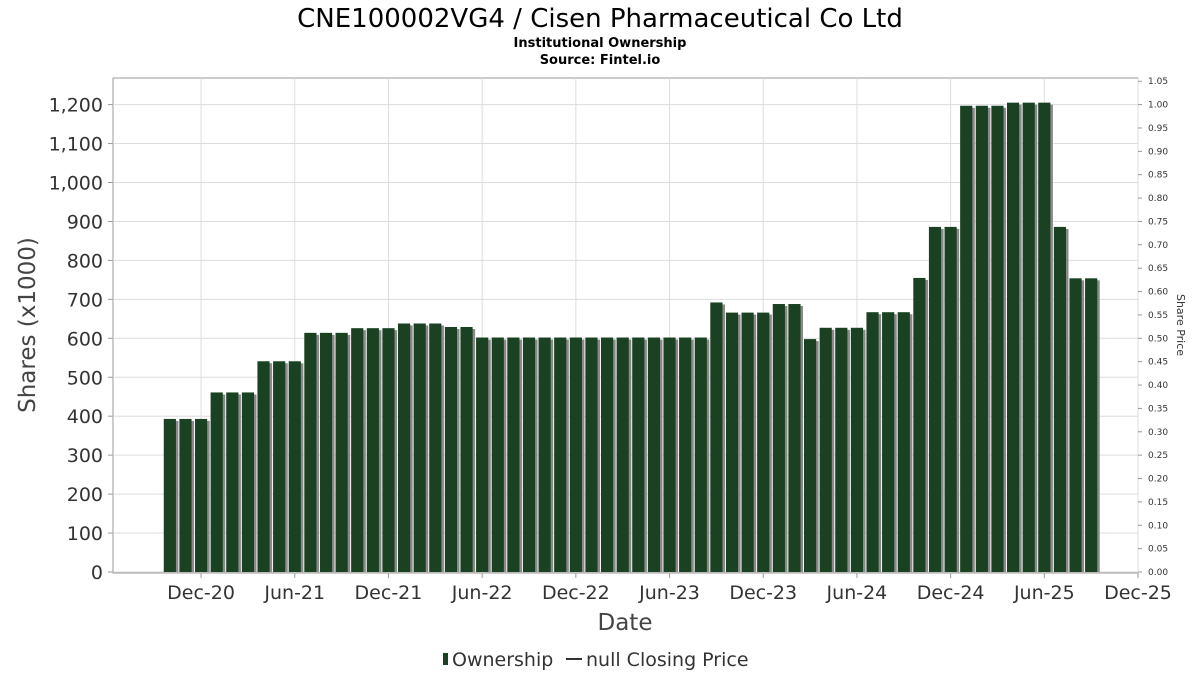  What do you see at coordinates (85, 417) in the screenshot?
I see `y-tick-label: 400` at bounding box center [85, 417].